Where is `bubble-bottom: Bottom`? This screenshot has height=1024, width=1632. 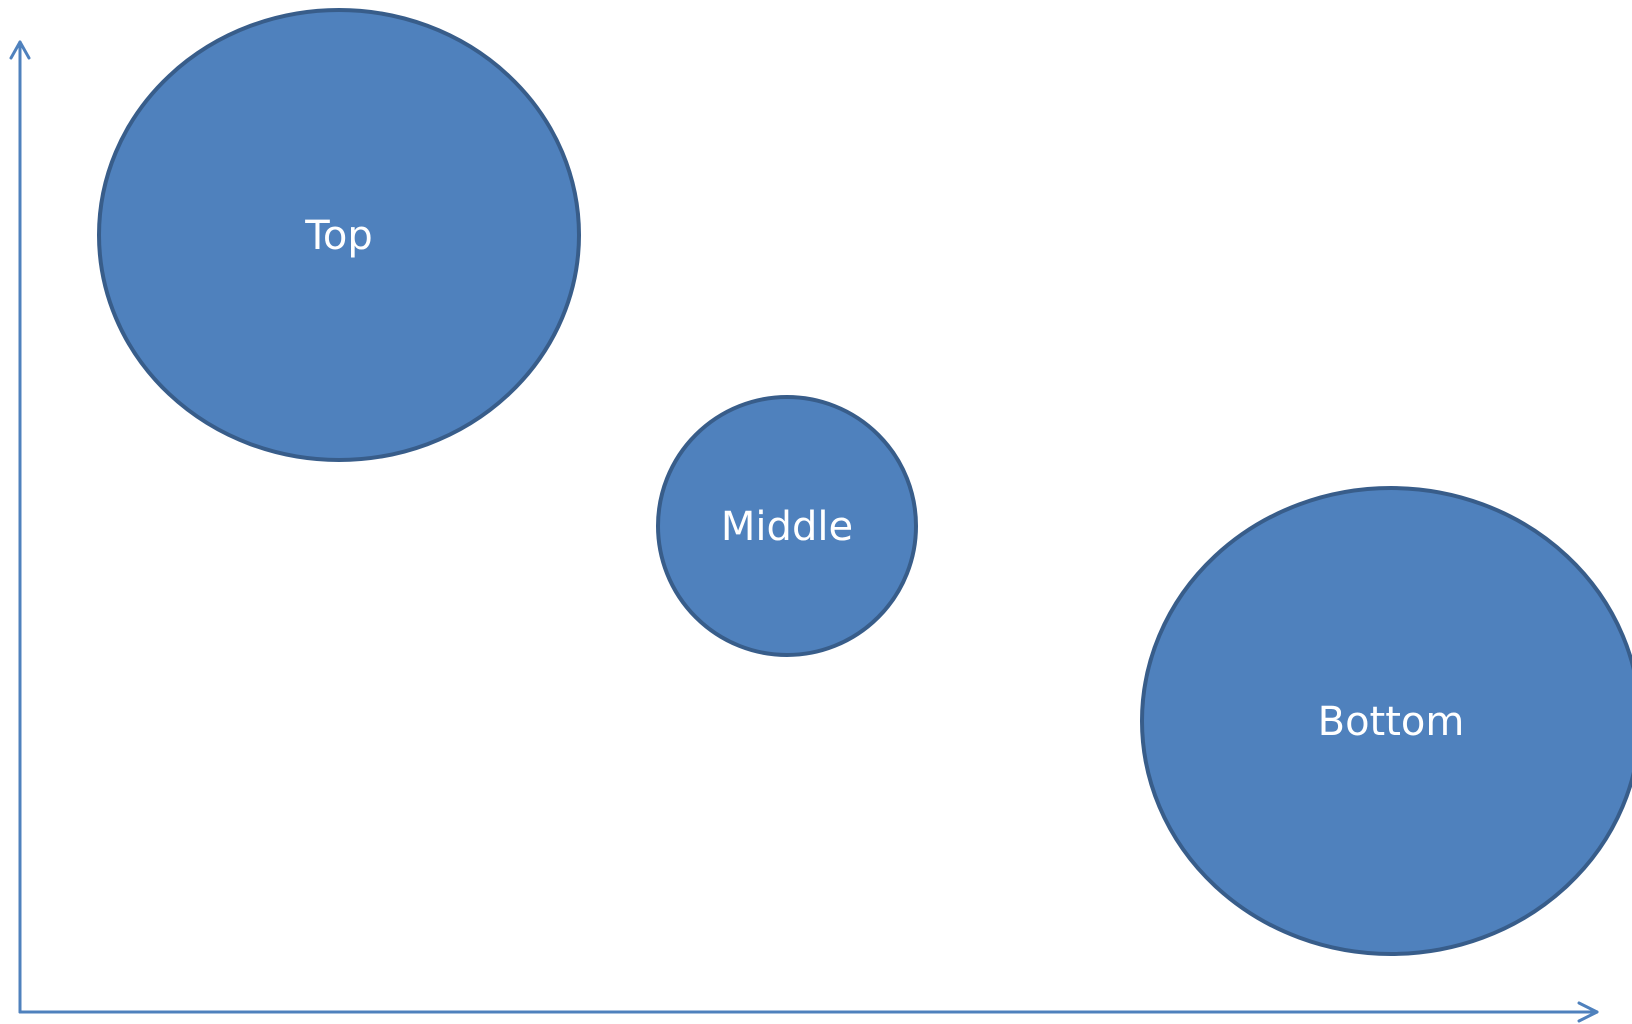 bubble-bottom: Bottom is located at coordinates (1386, 721).